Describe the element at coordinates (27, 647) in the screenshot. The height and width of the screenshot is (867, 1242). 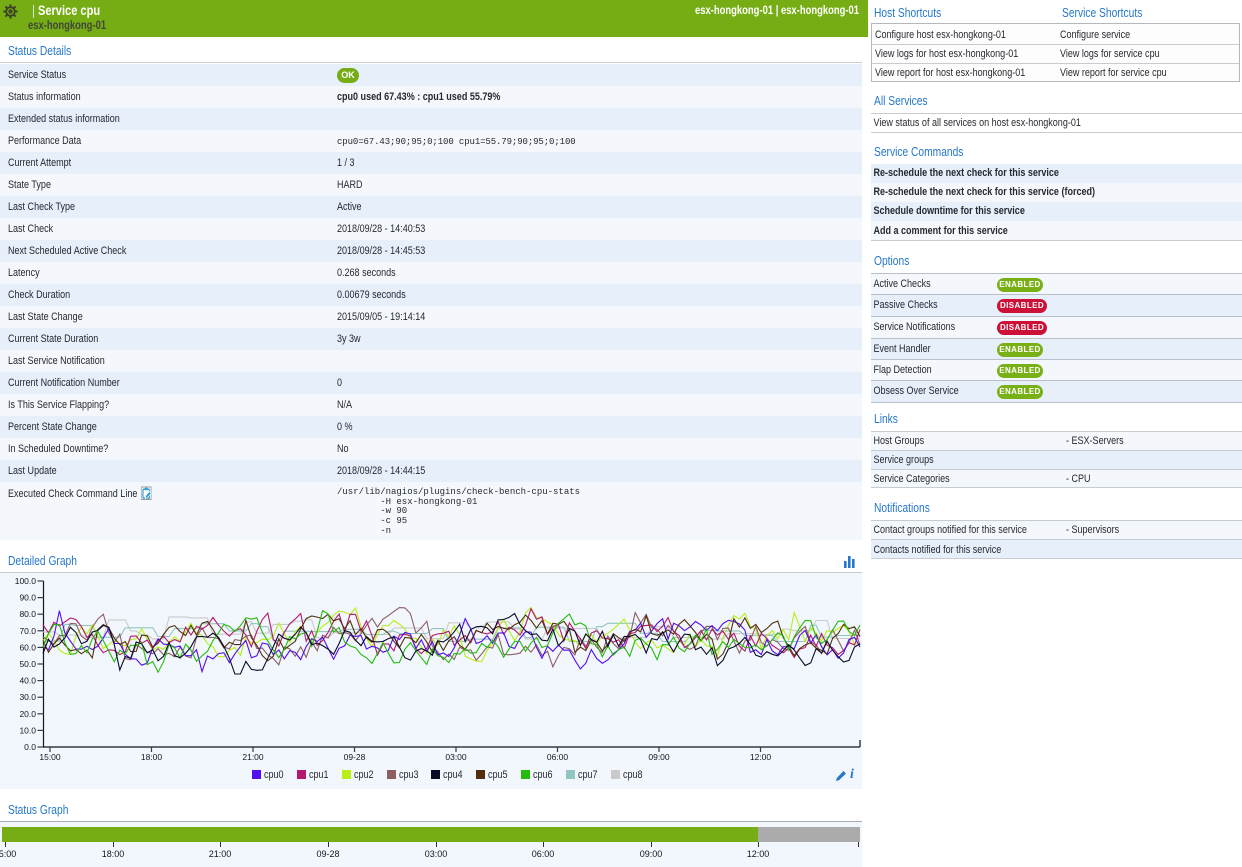
I see `svg-text: 60.0` at that location.